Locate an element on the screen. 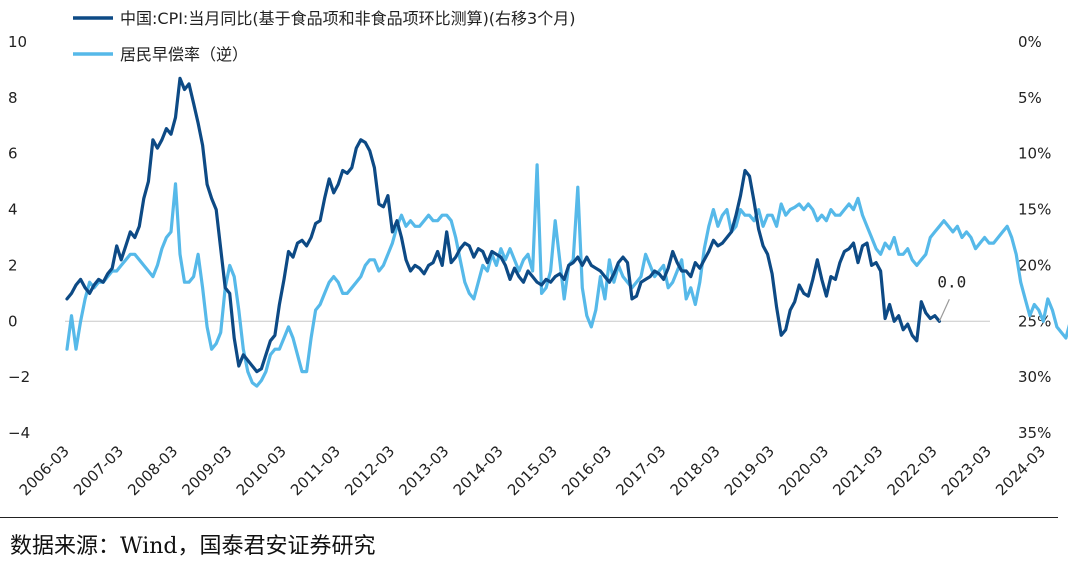 The image size is (1068, 572). right-axis-tick-label: 25% is located at coordinates (1034, 321).